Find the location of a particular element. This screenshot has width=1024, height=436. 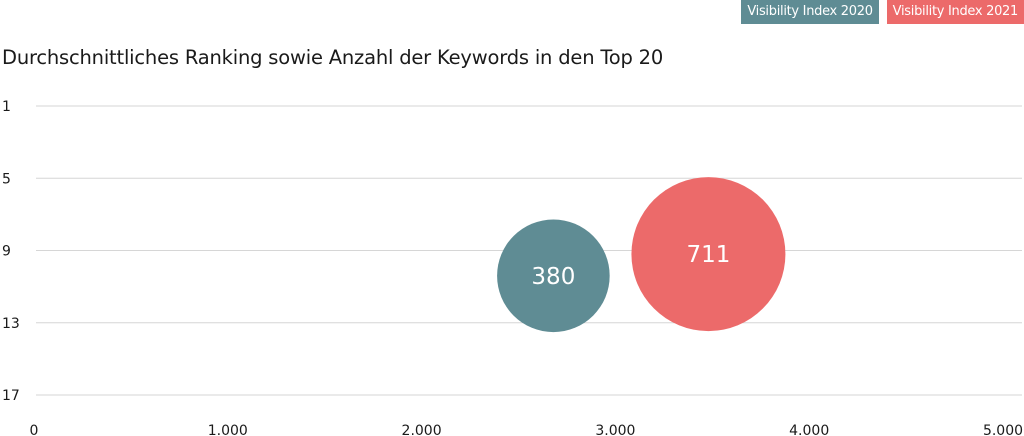

x-tick-label: 0 is located at coordinates (34, 429).